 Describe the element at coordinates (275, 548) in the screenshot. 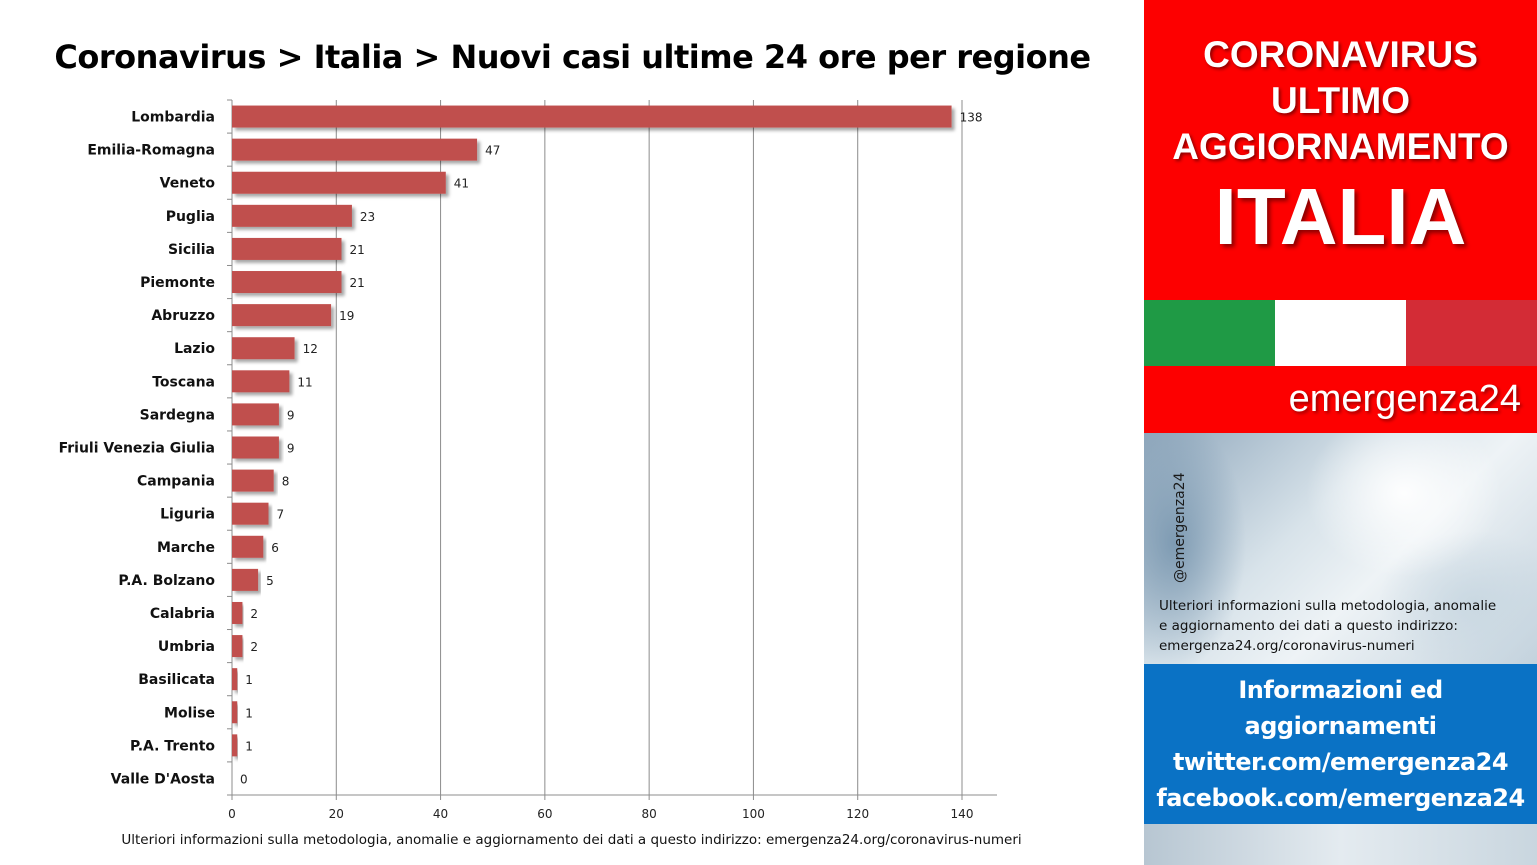

I see `data-label: 6` at that location.